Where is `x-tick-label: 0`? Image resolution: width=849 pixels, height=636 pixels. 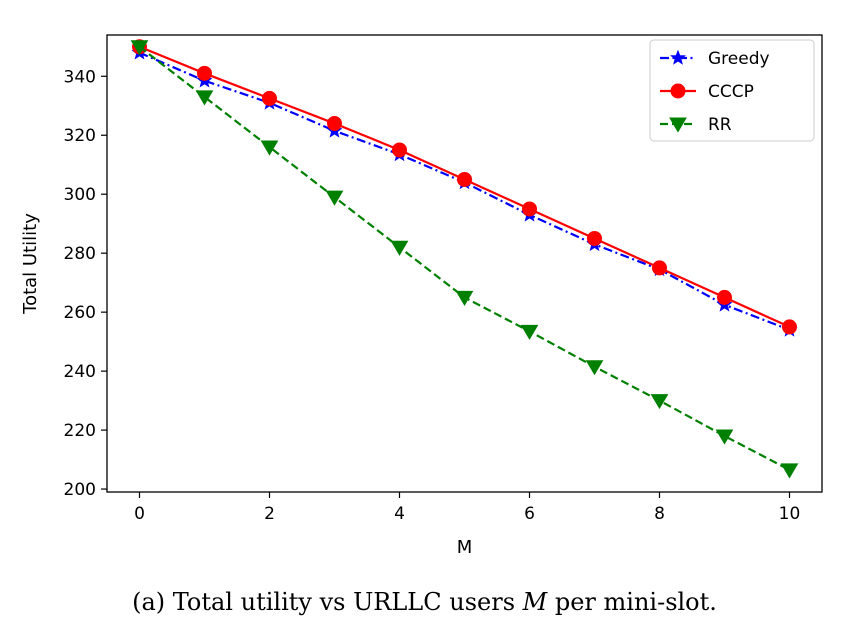
x-tick-label: 0 is located at coordinates (139, 514).